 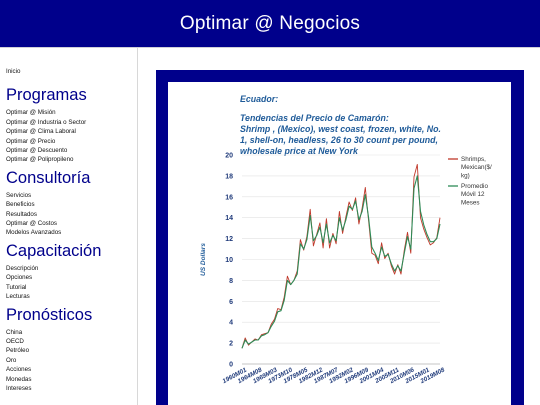 What do you see at coordinates (231, 344) in the screenshot?
I see `y-tick-label: 2` at bounding box center [231, 344].